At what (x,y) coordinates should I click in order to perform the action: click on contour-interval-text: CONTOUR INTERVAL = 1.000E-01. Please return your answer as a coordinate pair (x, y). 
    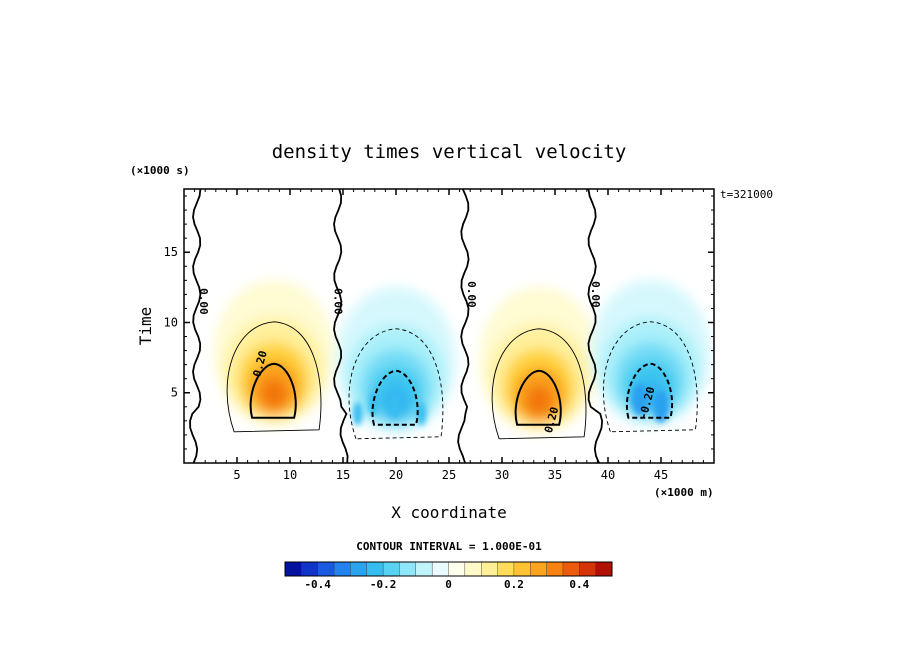
    Looking at the image, I should click on (449, 546).